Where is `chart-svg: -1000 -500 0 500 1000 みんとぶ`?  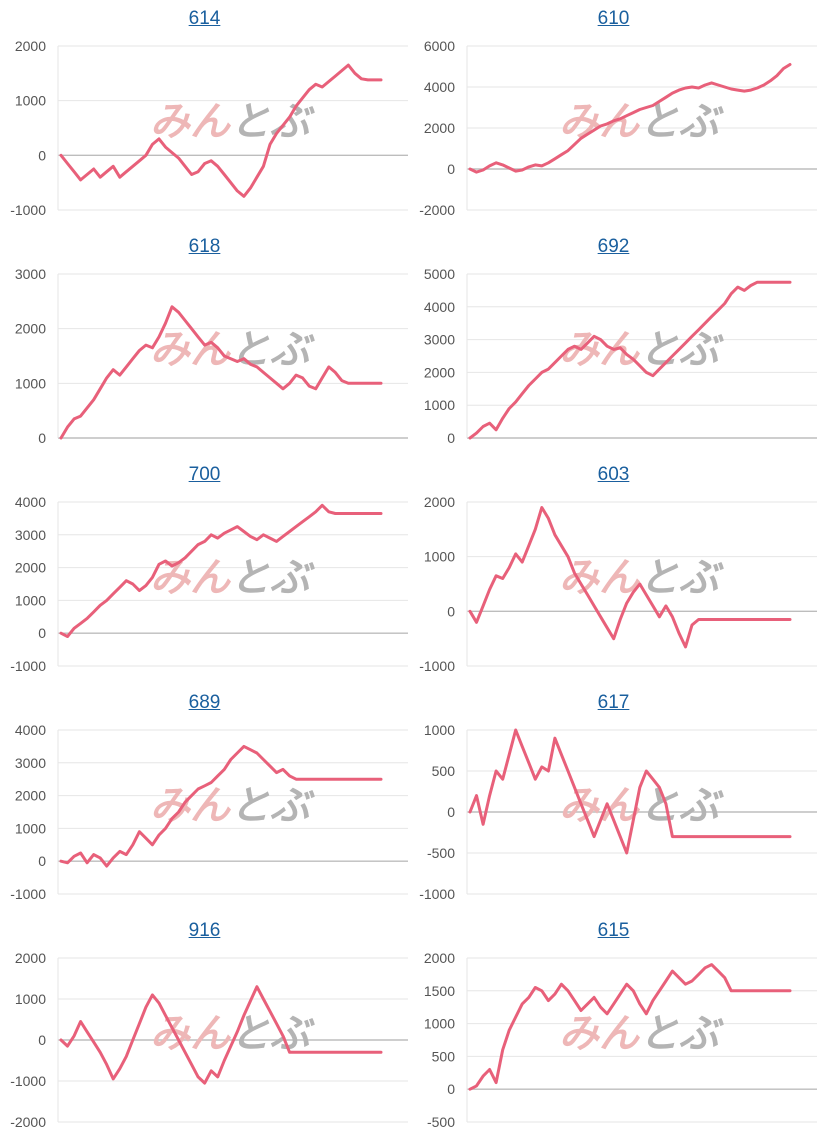
chart-svg: -1000 -500 0 500 1000 みんとぶ is located at coordinates (618, 812).